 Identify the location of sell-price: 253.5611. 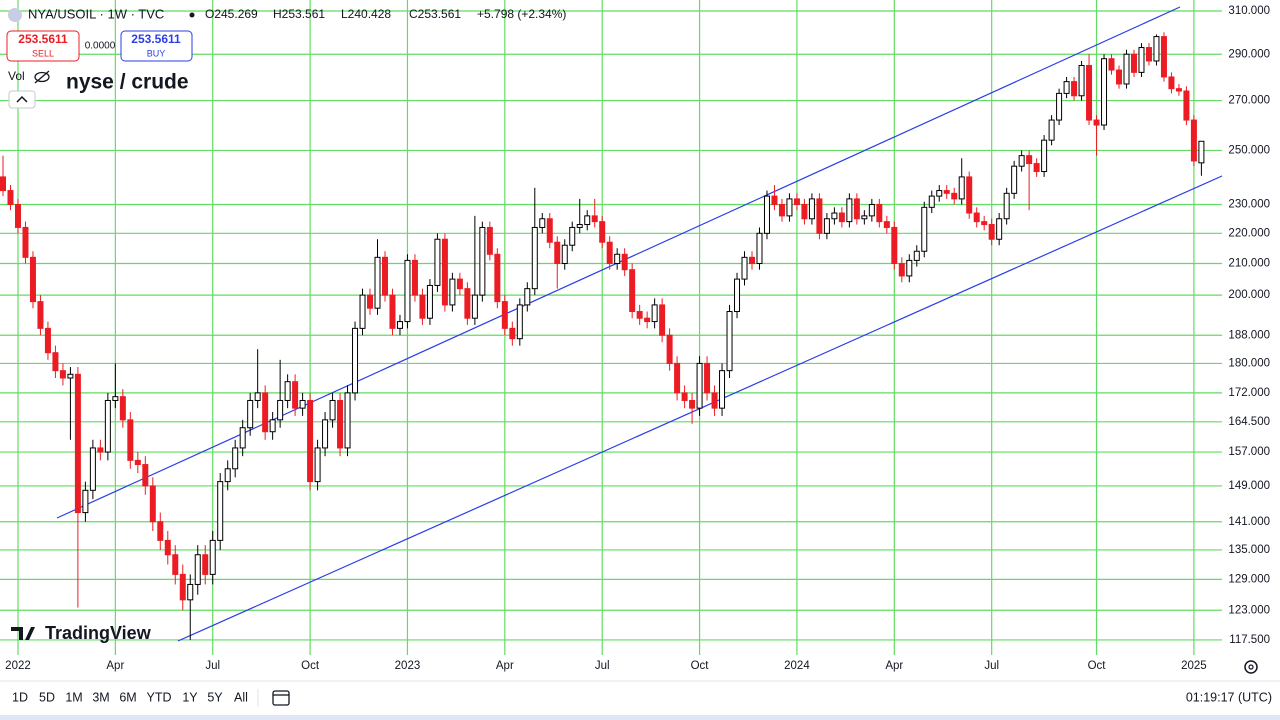
(43, 39).